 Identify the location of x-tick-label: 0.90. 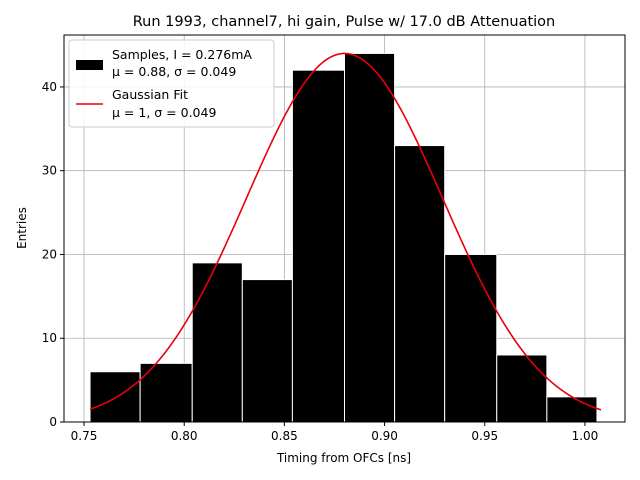
(384, 436).